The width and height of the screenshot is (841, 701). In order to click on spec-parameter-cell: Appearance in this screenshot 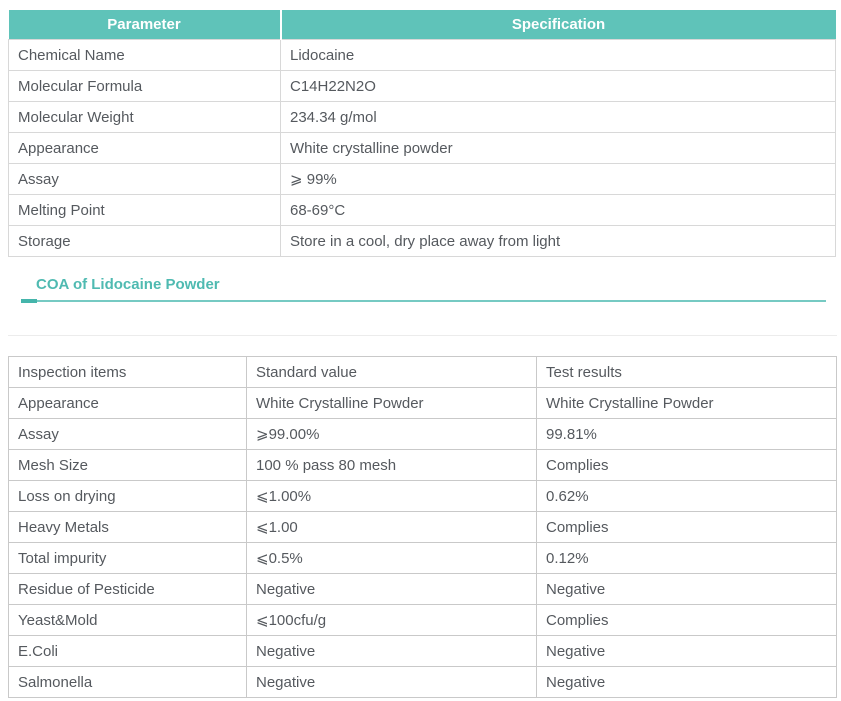, I will do `click(144, 148)`.